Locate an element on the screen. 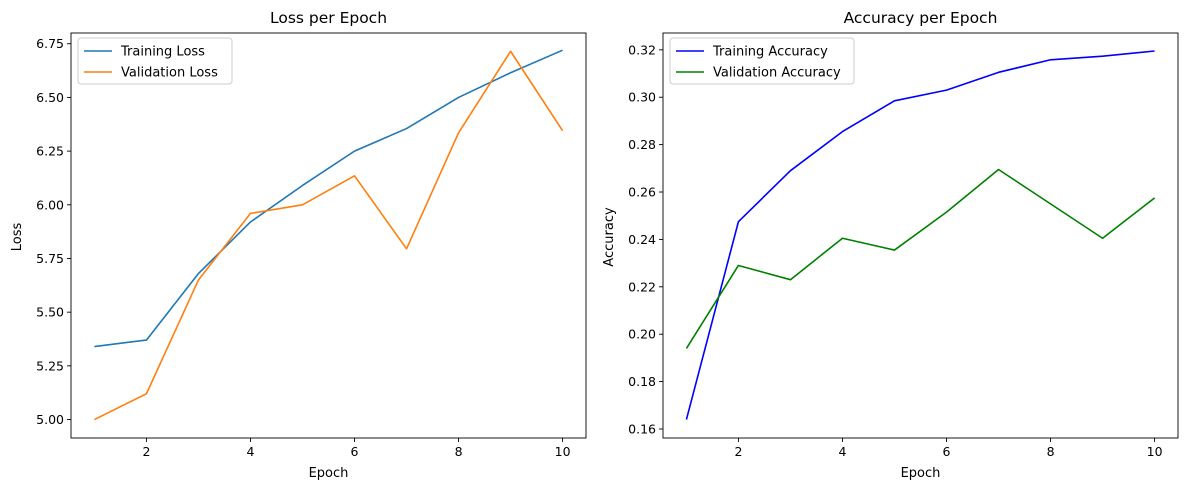 This screenshot has height=490, width=1189. y-tick-label: 0.22 is located at coordinates (642, 286).